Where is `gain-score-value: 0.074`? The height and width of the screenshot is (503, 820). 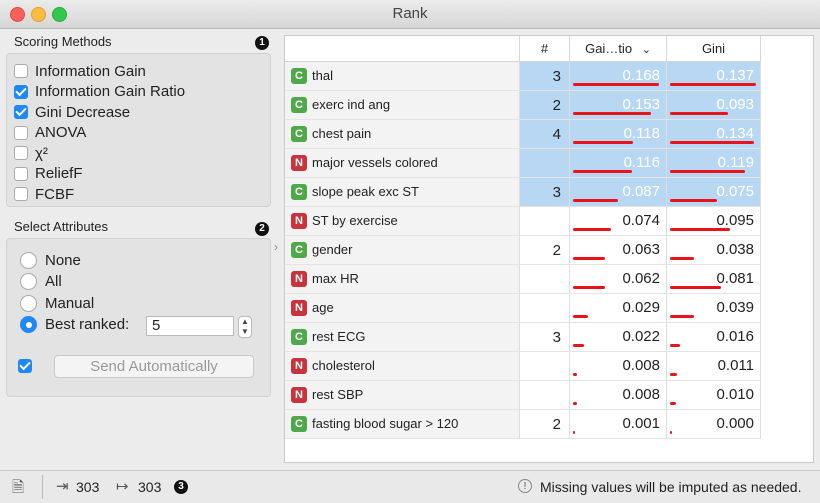 gain-score-value: 0.074 is located at coordinates (641, 220).